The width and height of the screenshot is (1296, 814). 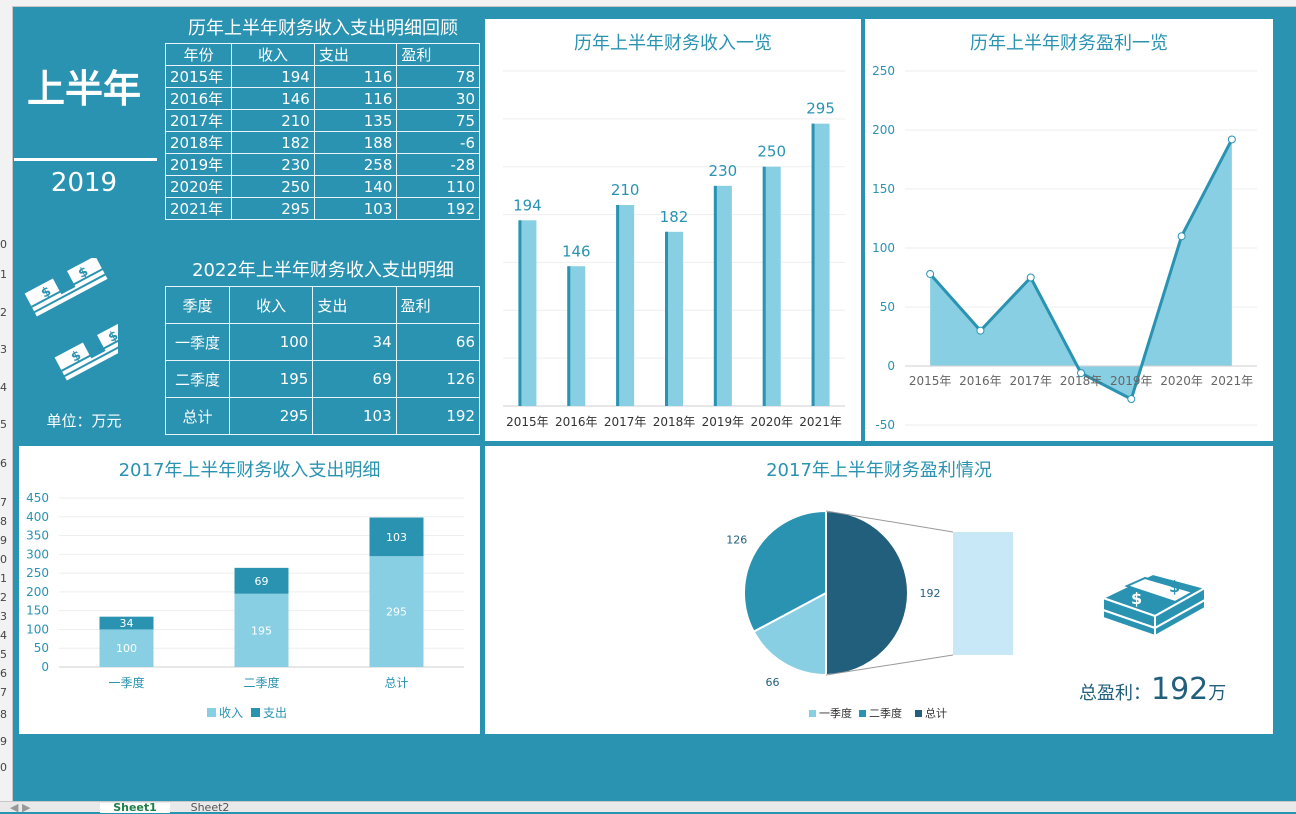 What do you see at coordinates (135, 807) in the screenshot?
I see `sheet-tab-1: Sheet1` at bounding box center [135, 807].